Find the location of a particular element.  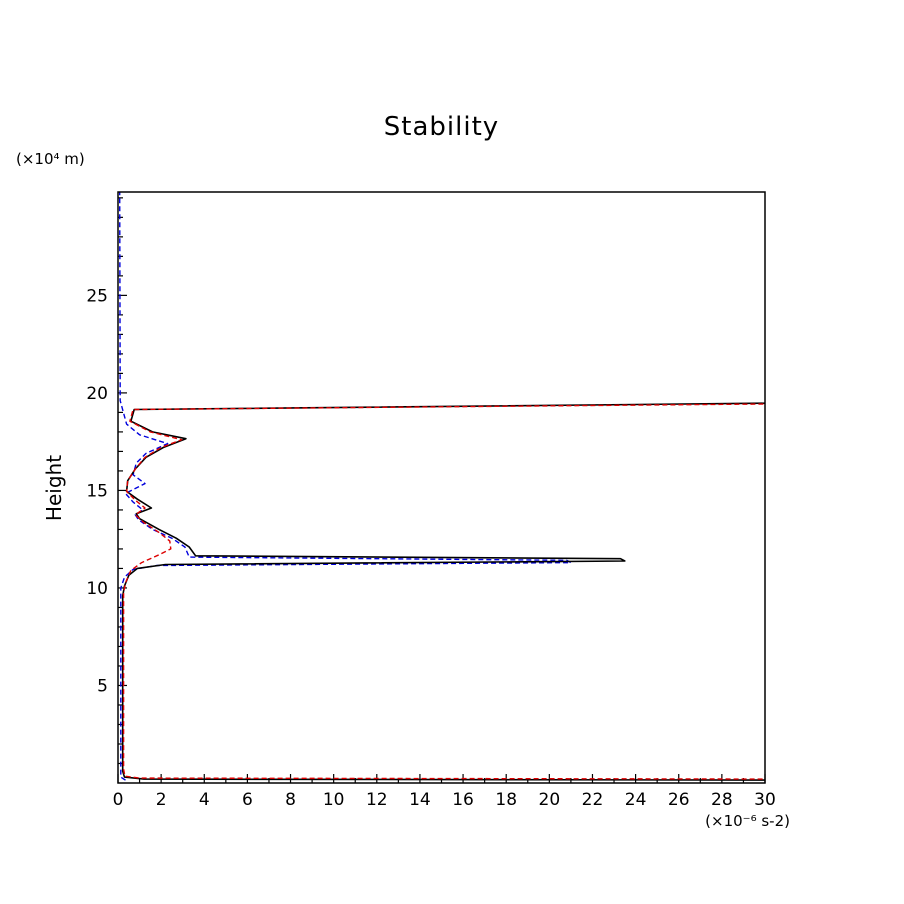

x-tick-label: 20 is located at coordinates (550, 800).